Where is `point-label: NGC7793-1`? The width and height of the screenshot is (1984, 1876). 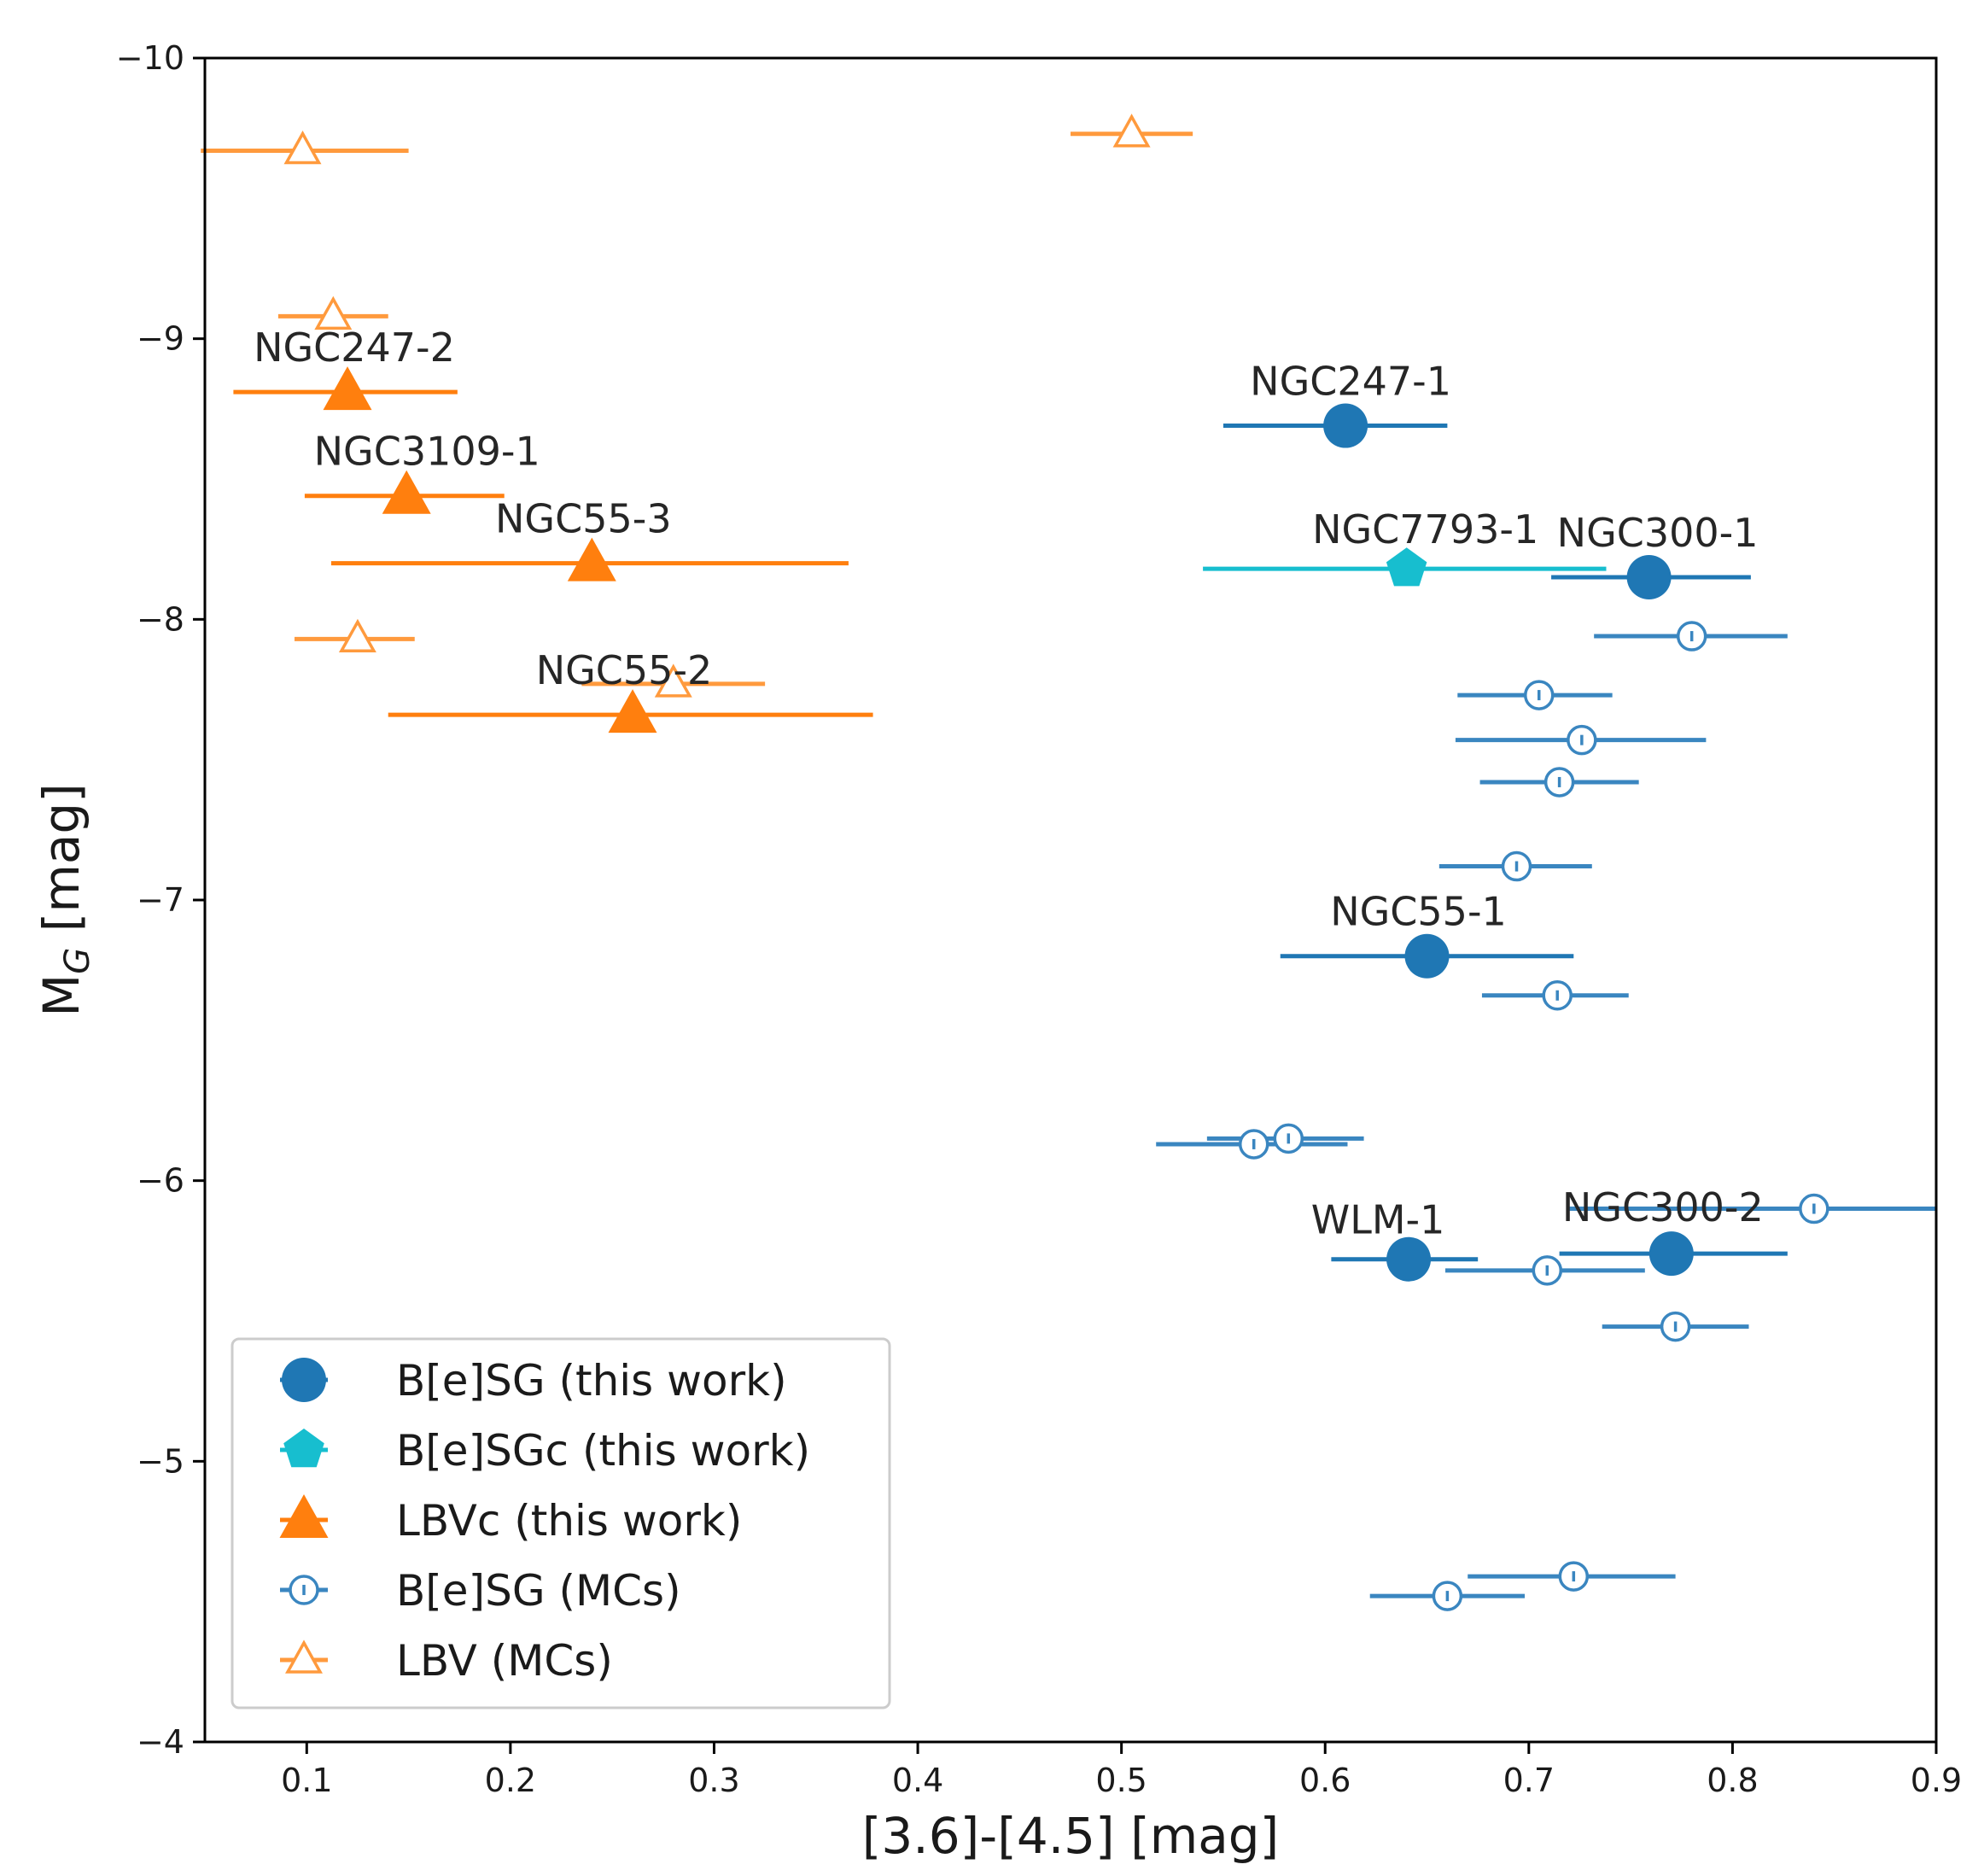
point-label: NGC7793-1 is located at coordinates (1425, 529).